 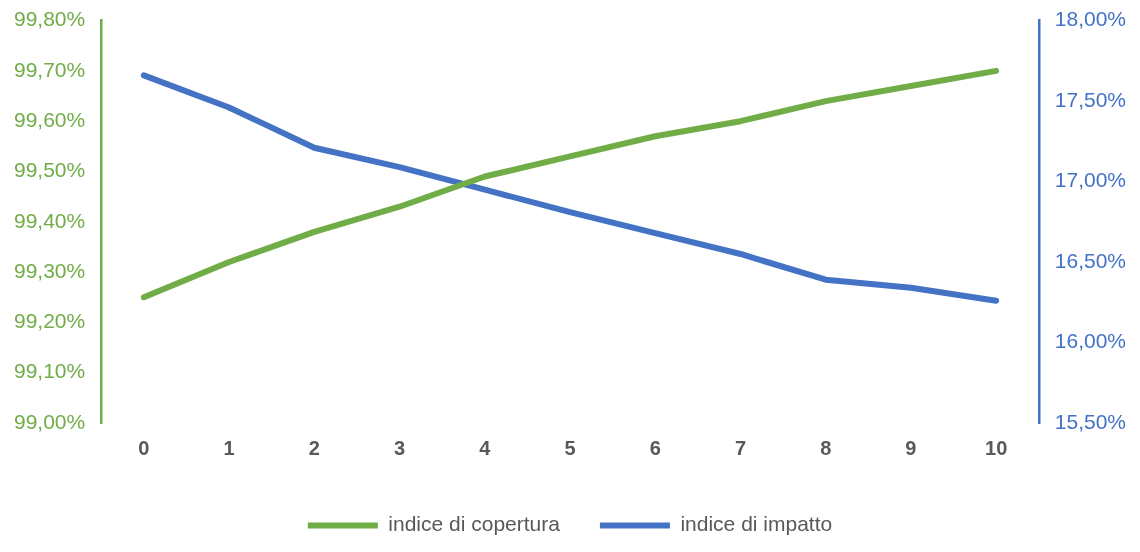 I want to click on y-tick-label: 99,20%, so click(x=49, y=321).